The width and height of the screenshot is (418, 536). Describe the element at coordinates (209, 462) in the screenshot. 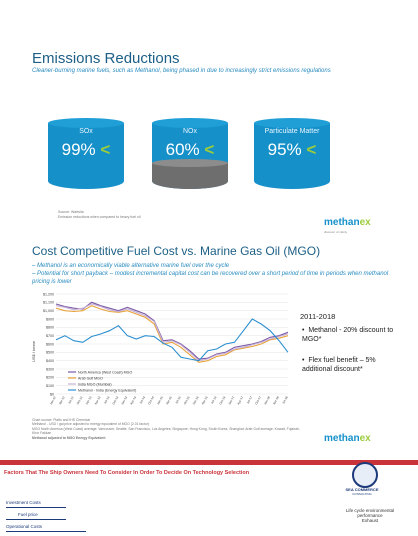

I see `banner-bar` at that location.